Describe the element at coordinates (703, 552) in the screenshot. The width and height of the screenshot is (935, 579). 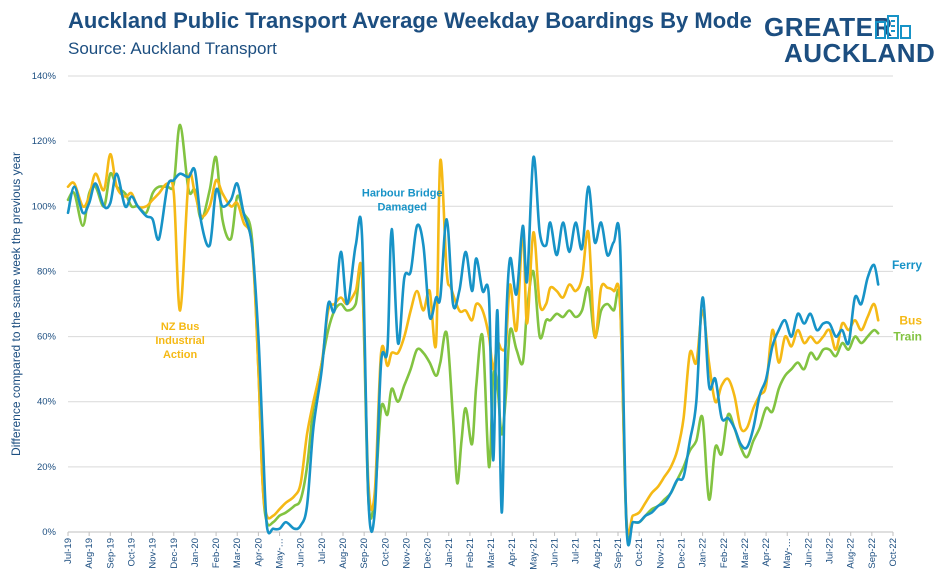
I see `x-tick-label: Jan-22` at that location.